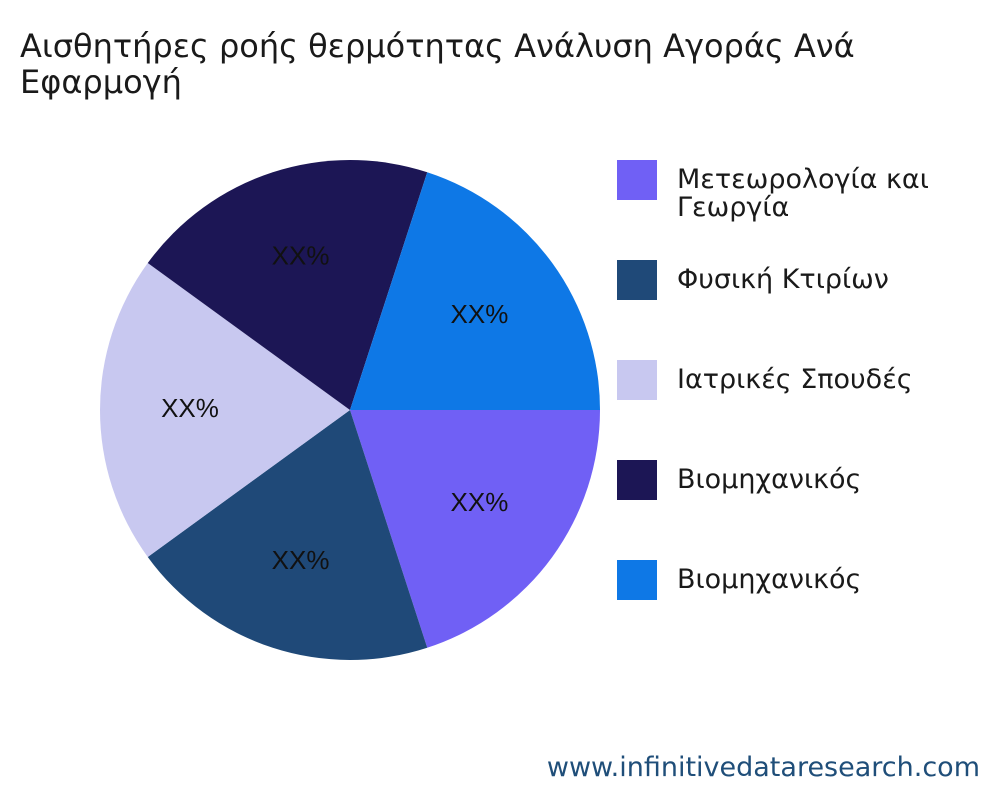 The width and height of the screenshot is (1000, 800). Describe the element at coordinates (301, 256) in the screenshot. I see `slice-label-4: XX%` at that location.